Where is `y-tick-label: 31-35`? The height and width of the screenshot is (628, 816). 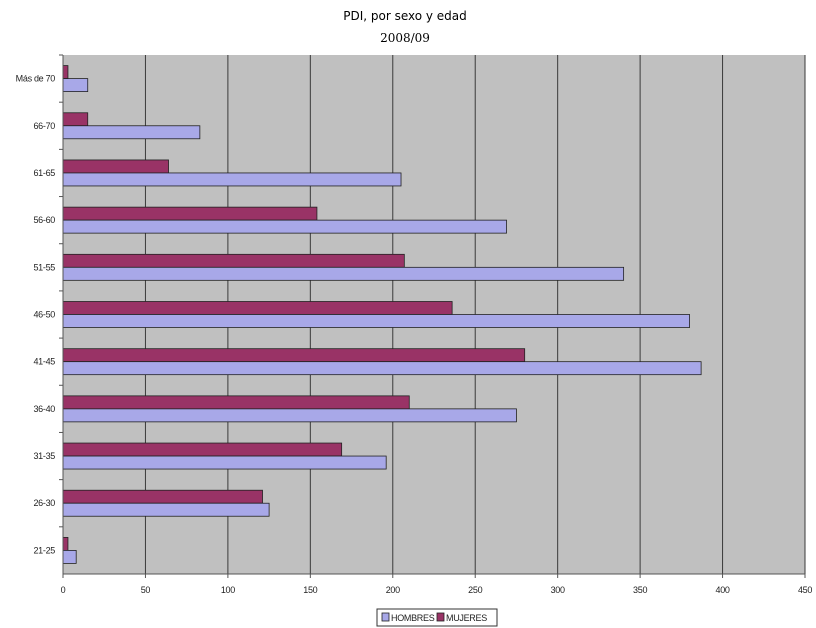 y-tick-label: 31-35 is located at coordinates (44, 456).